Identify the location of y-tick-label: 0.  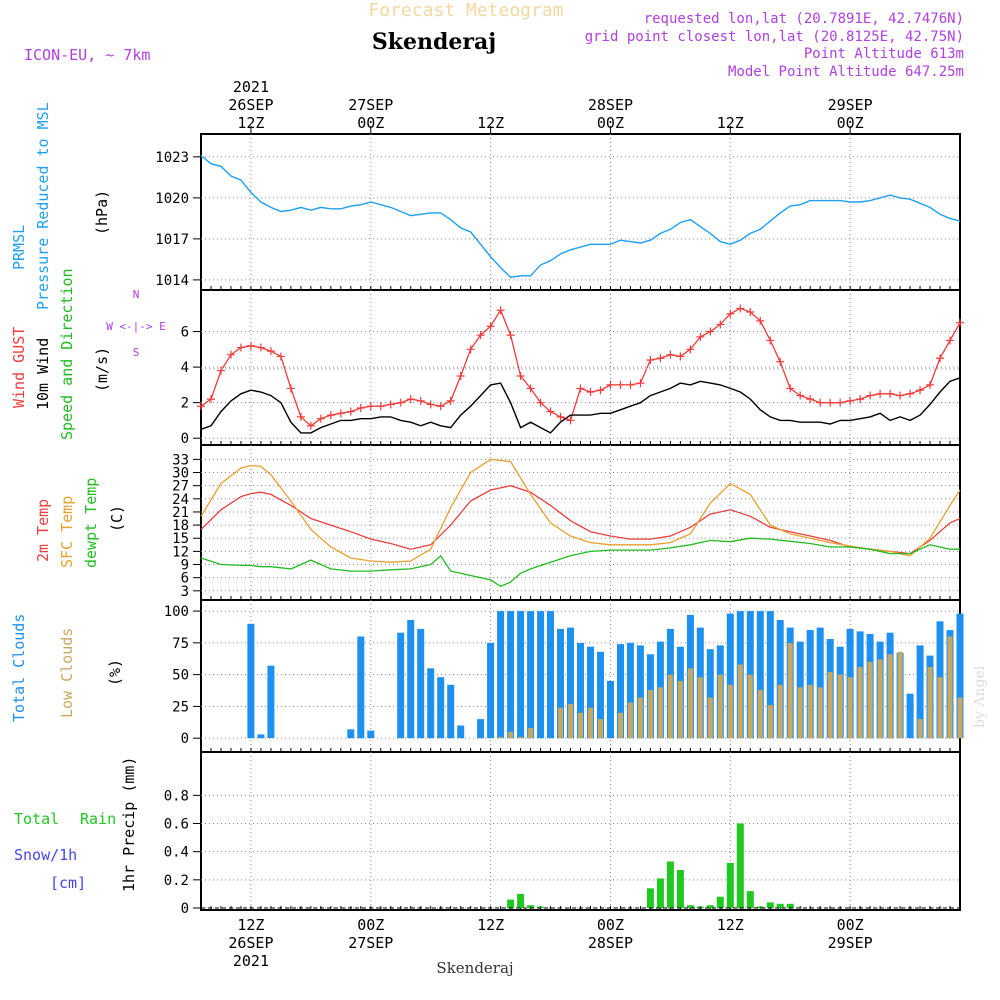
(185, 909).